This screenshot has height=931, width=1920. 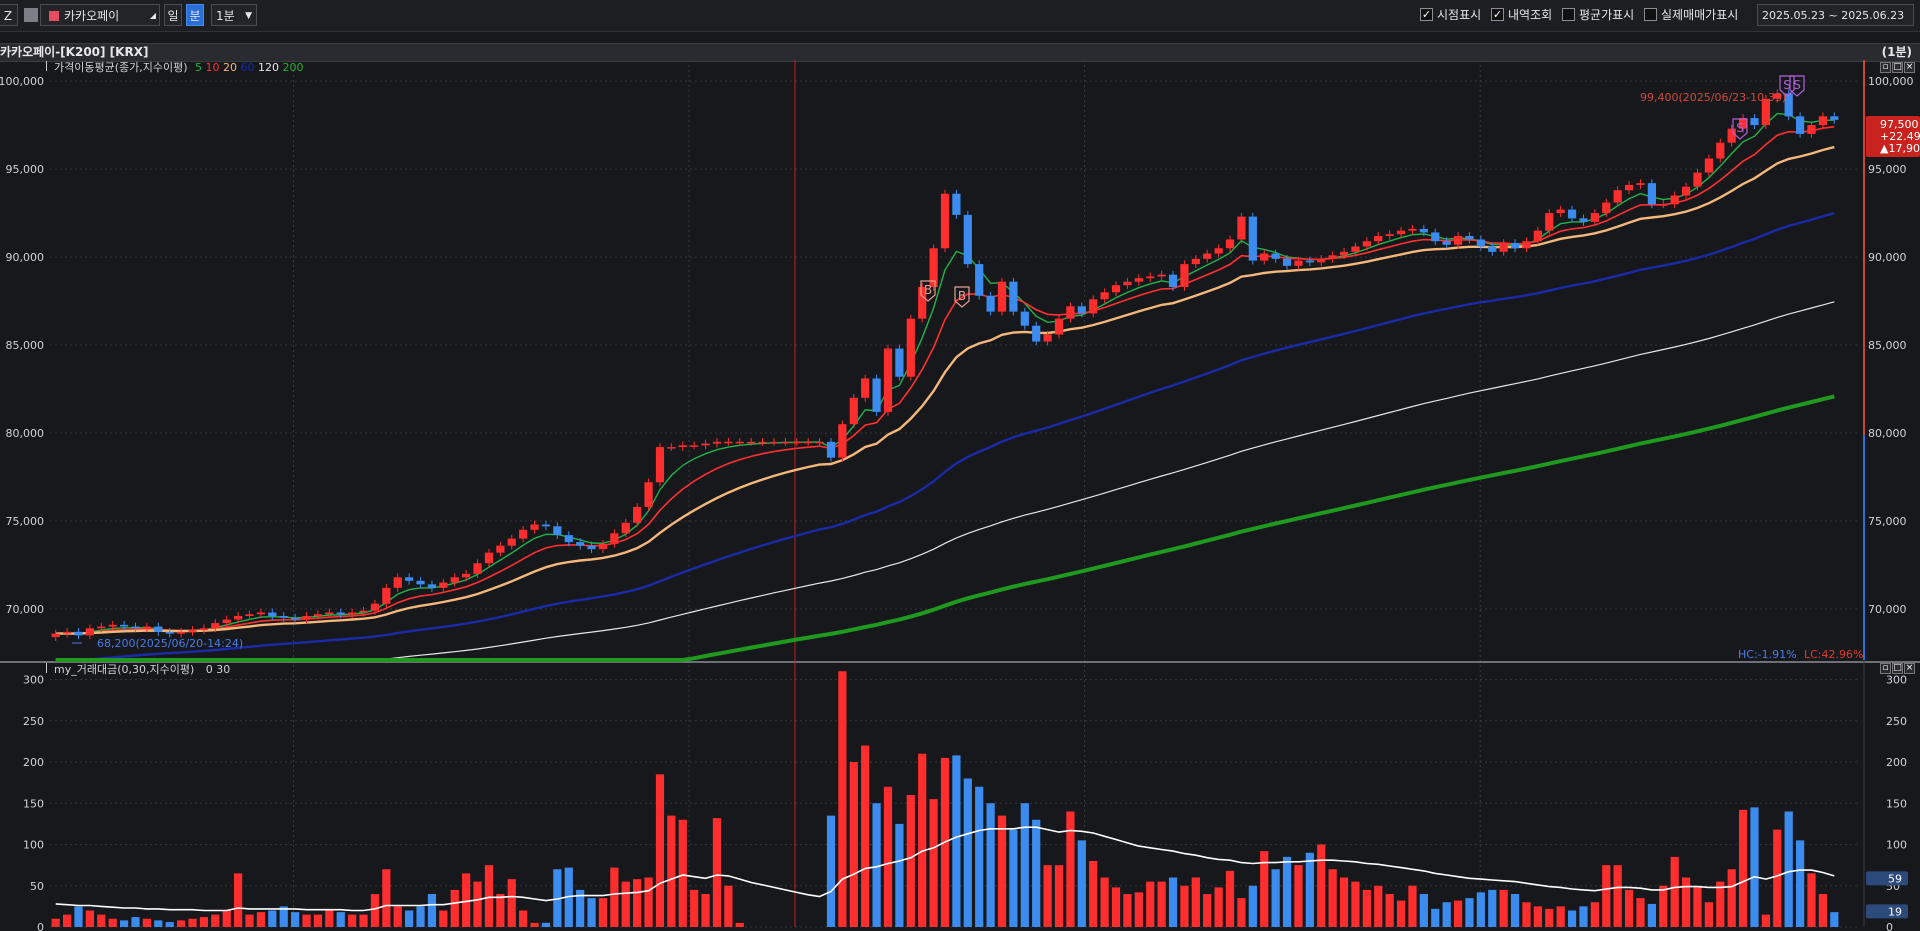 I want to click on stock-selector: 카카오페이 ◢, so click(x=100, y=15).